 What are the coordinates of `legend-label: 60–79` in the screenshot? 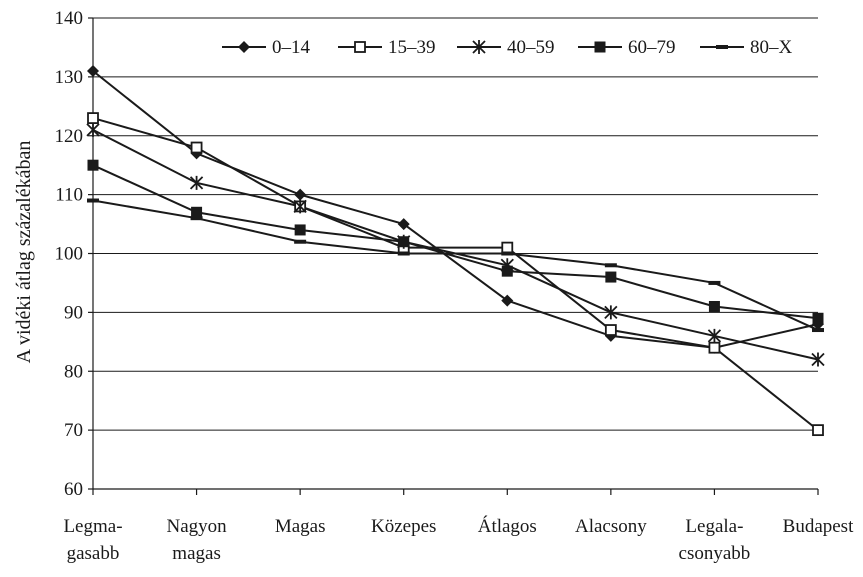 It's located at (652, 47).